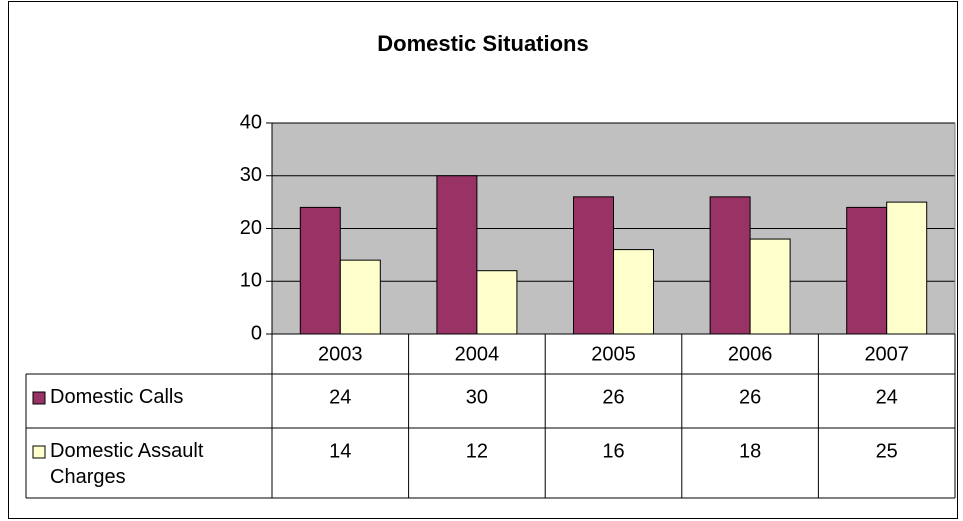  What do you see at coordinates (477, 354) in the screenshot?
I see `x-tick-label: 2004` at bounding box center [477, 354].